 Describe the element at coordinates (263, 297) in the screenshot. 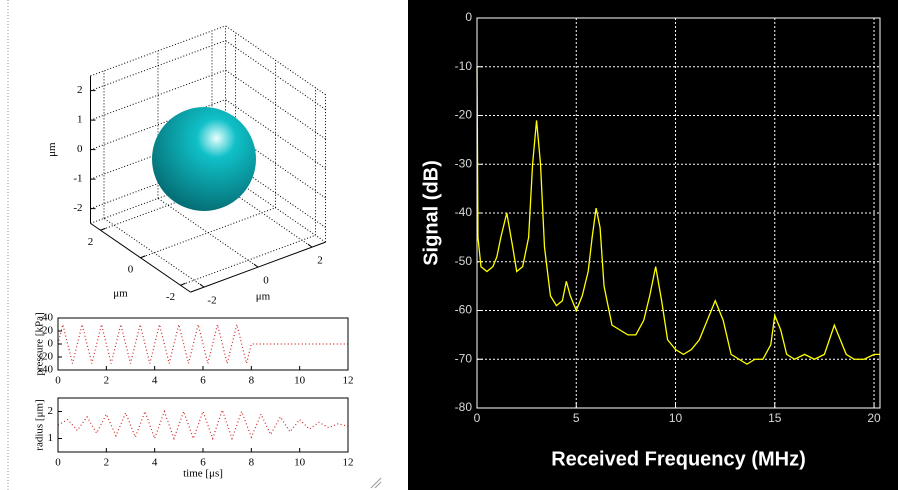

I see `x-axis-label: μm` at that location.